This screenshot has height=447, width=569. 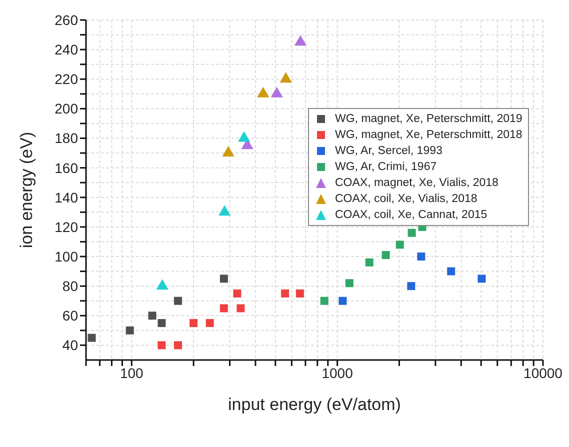 I want to click on y-tick-label: 140, so click(x=66, y=197).